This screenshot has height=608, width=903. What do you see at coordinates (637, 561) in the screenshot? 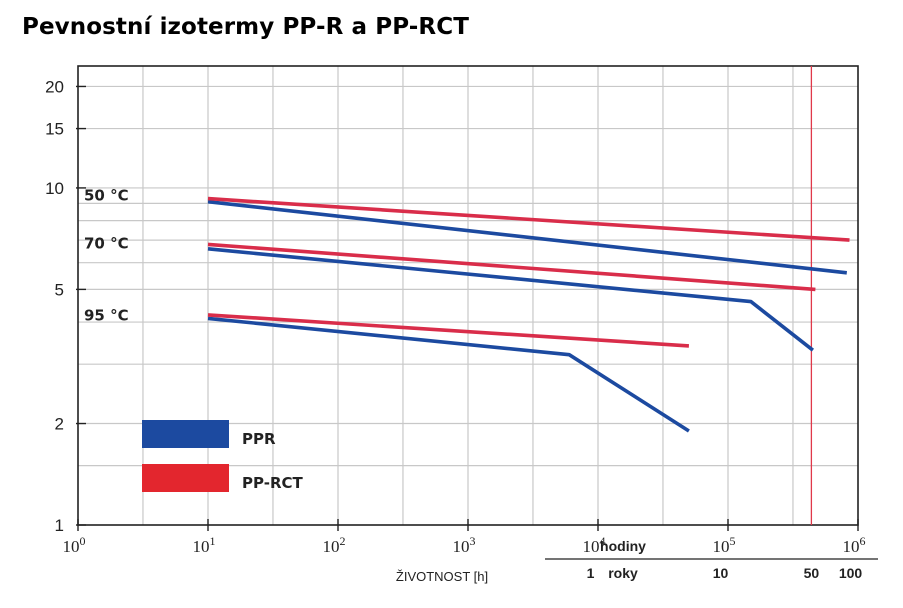
I see `lifetime-scale: hodiny roky 1 10 50 100 ŽIVOTNOST [h]` at bounding box center [637, 561].